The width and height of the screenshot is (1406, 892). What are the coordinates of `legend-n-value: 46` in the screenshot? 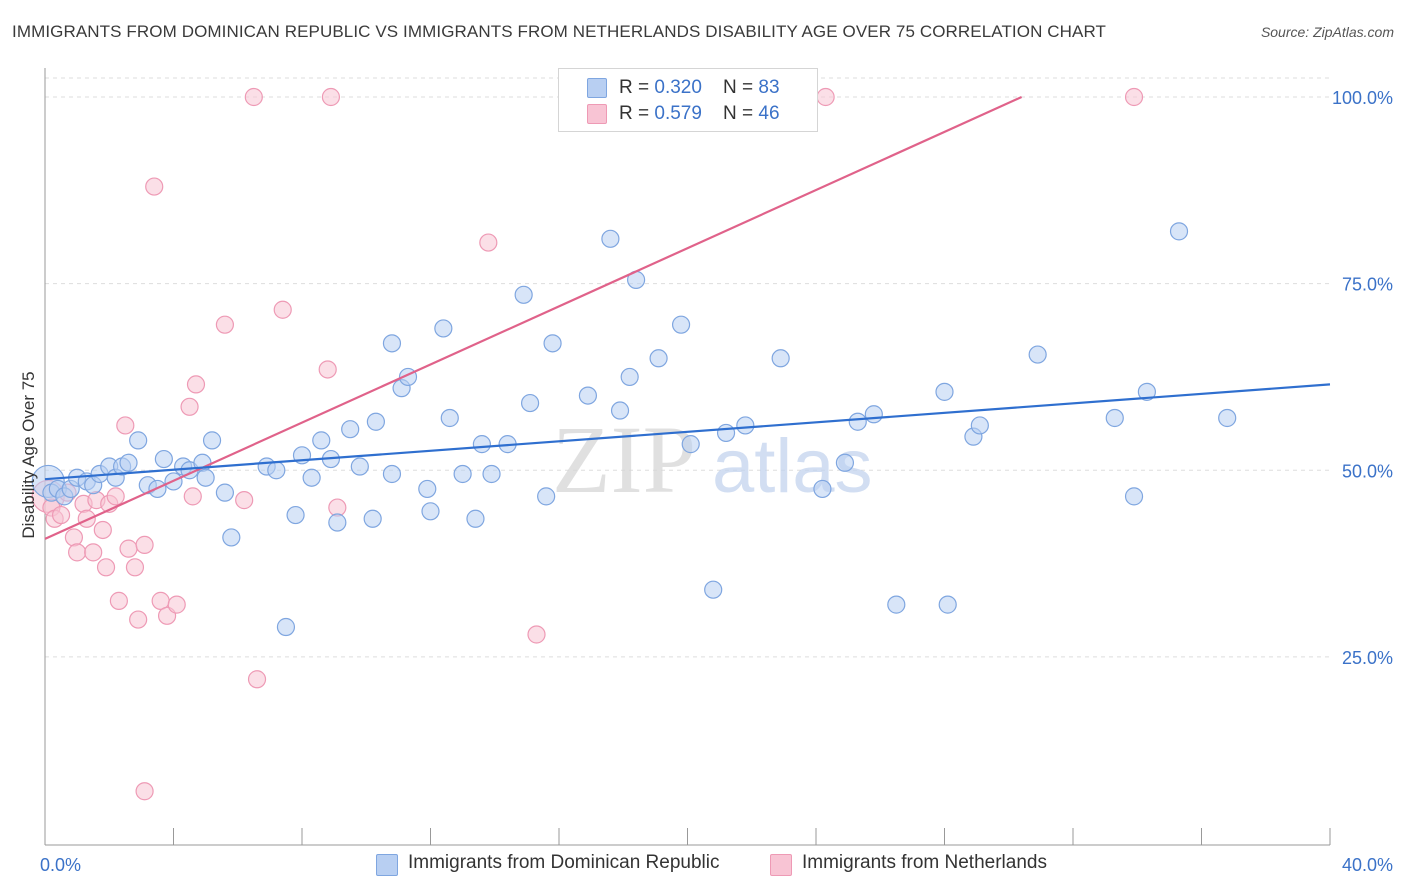 It's located at (769, 113).